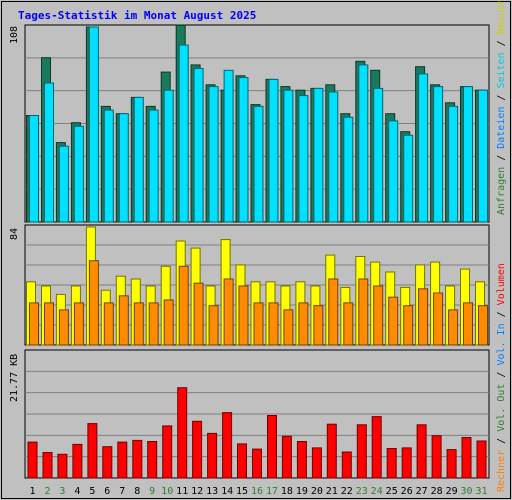 The image size is (512, 500). I want to click on day-label-22: 22, so click(347, 491).